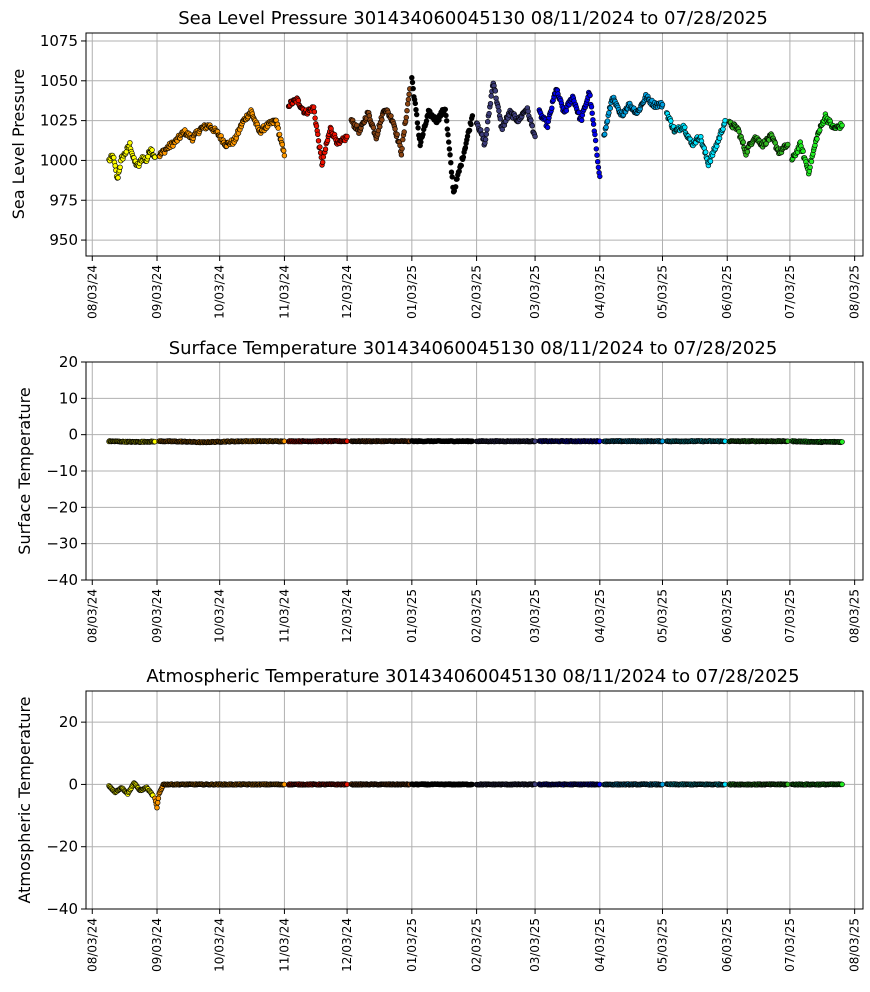 This screenshot has height=992, width=870. What do you see at coordinates (600, 292) in the screenshot?
I see `x-tick-label: 04/03/25` at bounding box center [600, 292].